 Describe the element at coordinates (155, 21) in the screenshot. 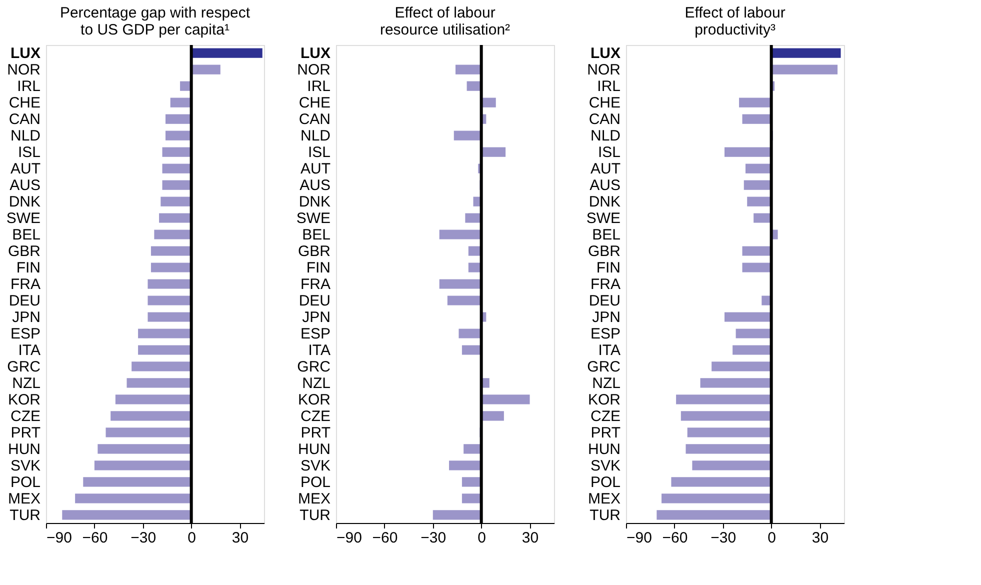

I see `chart-title: Percentage gap with respect to US GDP per capita¹` at that location.